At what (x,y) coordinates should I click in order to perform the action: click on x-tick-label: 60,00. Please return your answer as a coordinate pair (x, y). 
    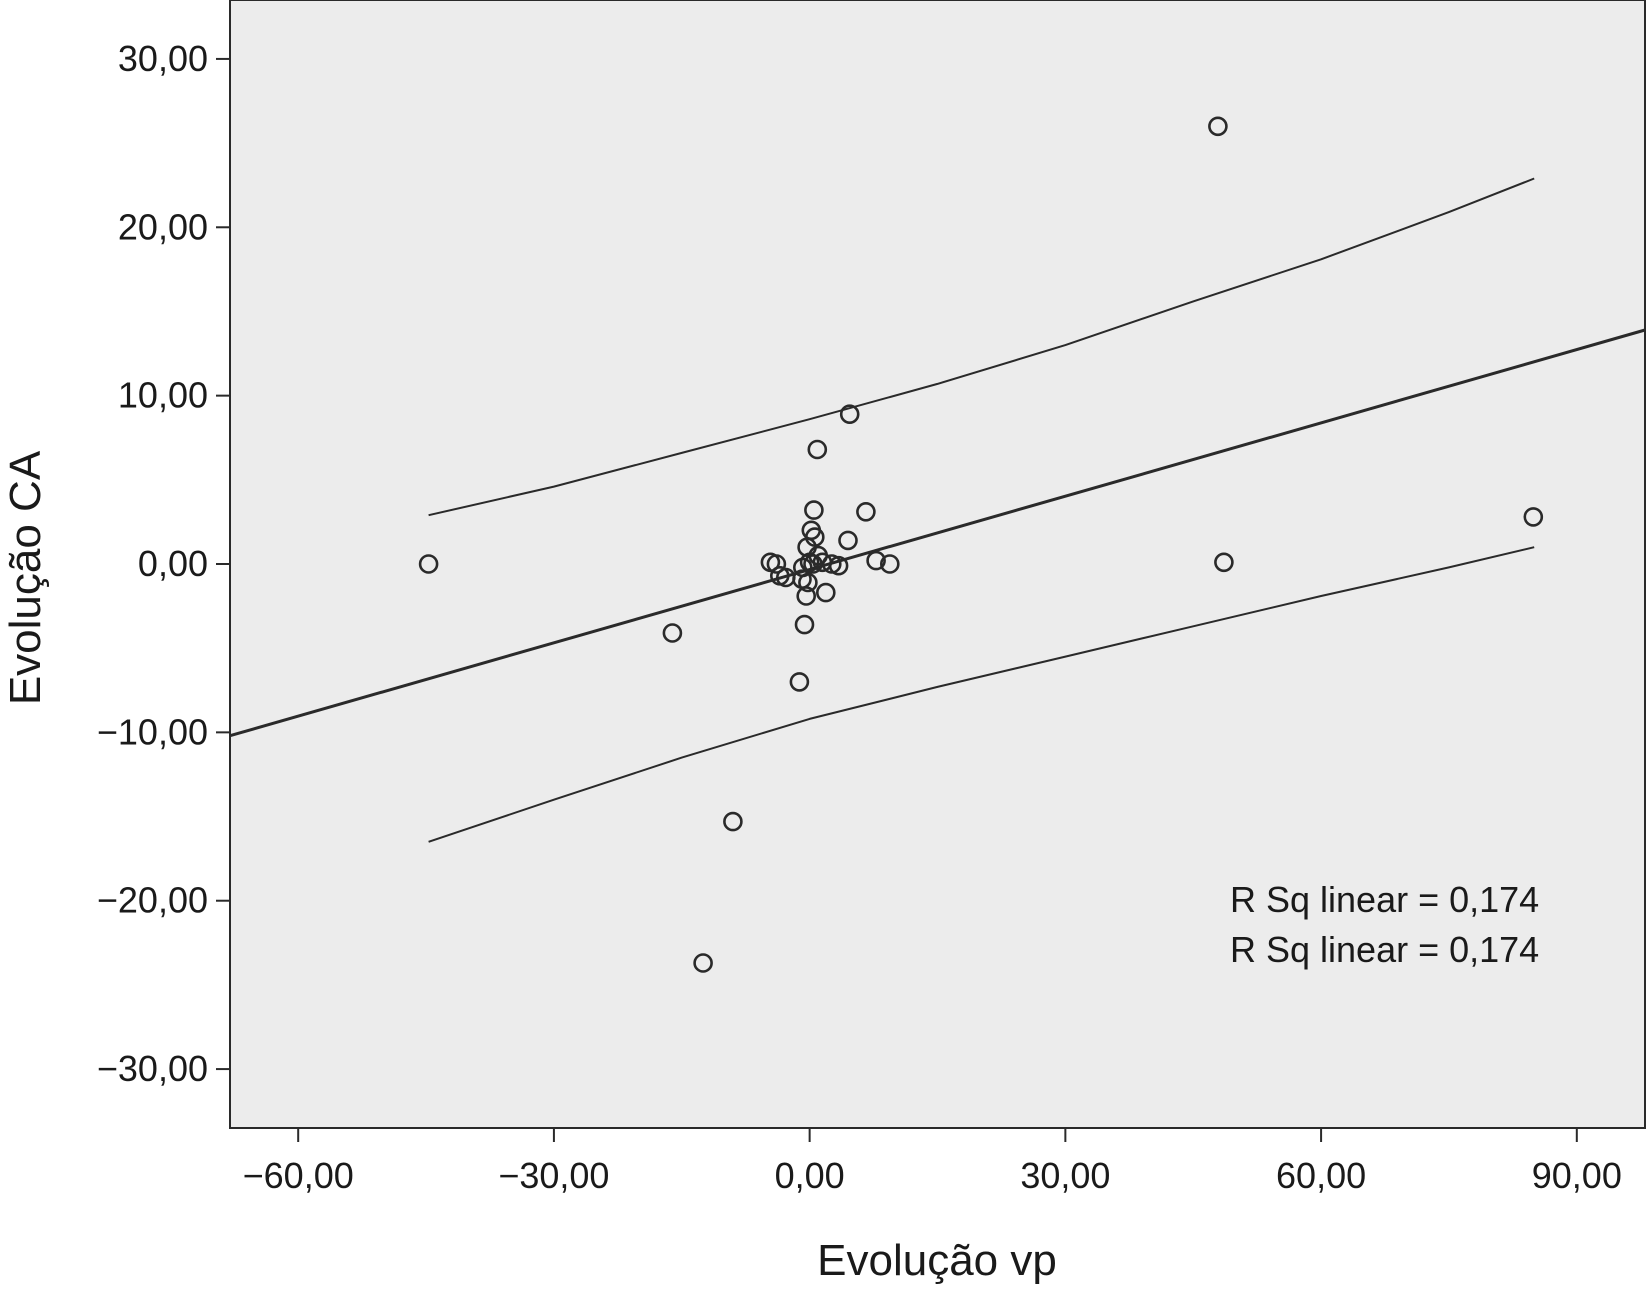
    Looking at the image, I should click on (1321, 1175).